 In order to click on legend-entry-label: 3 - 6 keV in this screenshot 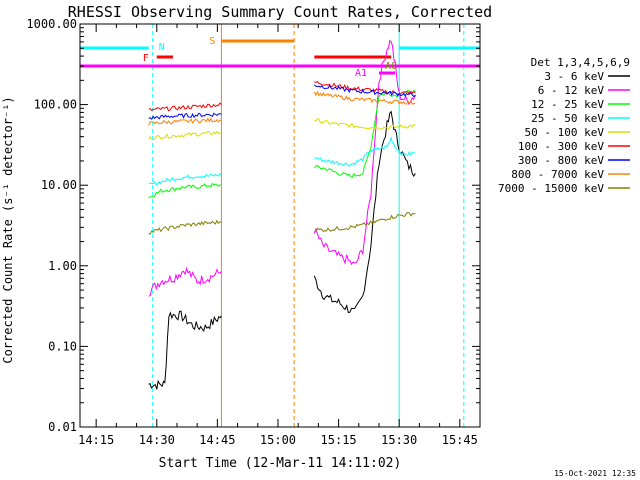, I will do `click(574, 76)`.